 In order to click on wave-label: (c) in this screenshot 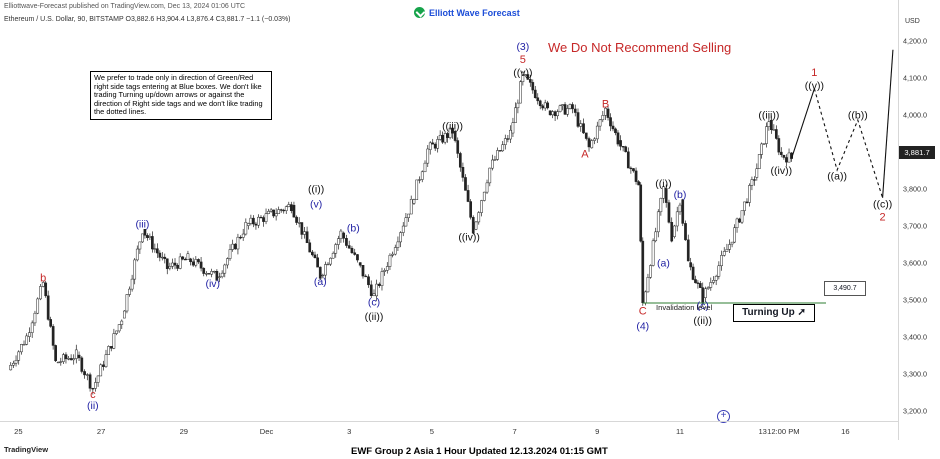, I will do `click(703, 306)`.